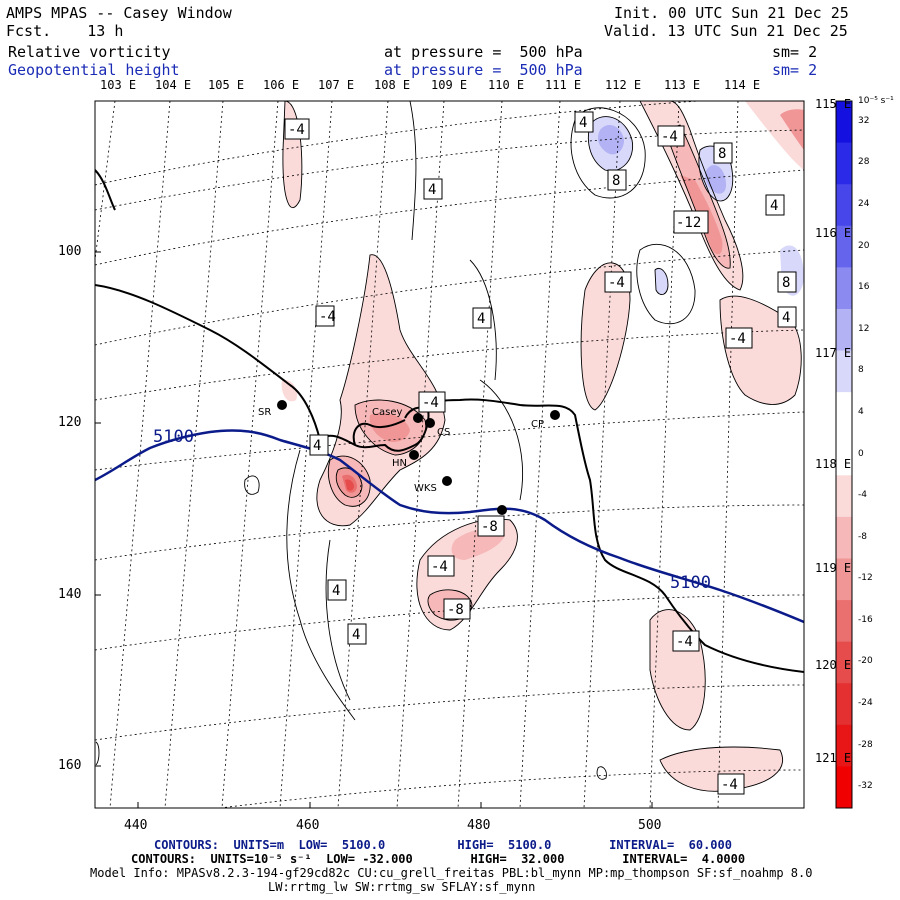  What do you see at coordinates (226, 85) in the screenshot?
I see `lon-label: 105 E` at bounding box center [226, 85].